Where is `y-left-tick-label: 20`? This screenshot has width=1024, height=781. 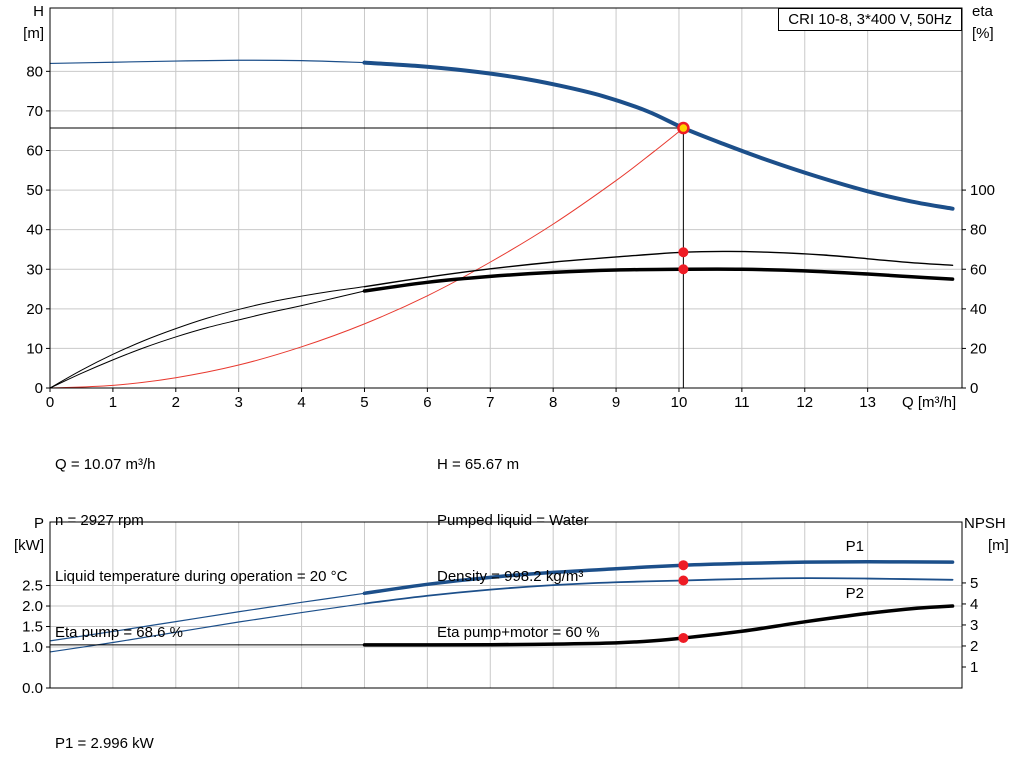 y-left-tick-label: 20 is located at coordinates (34, 309).